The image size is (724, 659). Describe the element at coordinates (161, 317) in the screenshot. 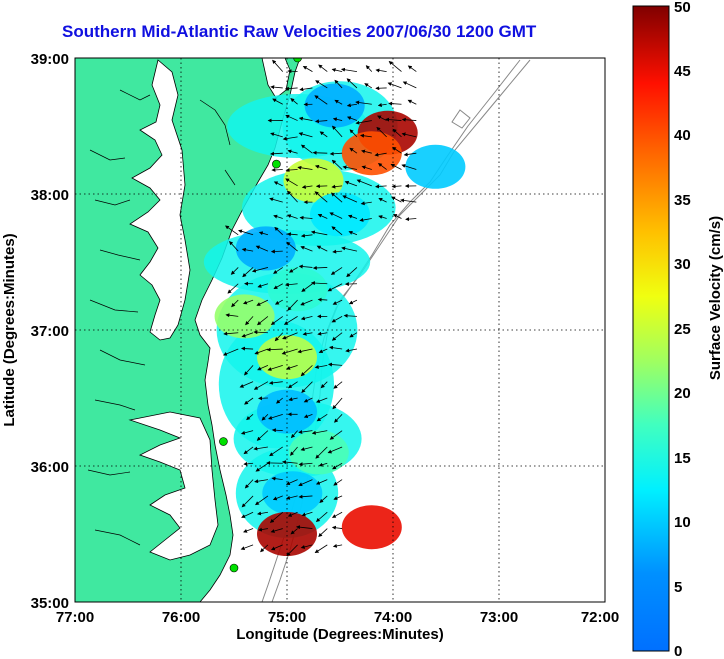

I see `coastline-detail` at that location.